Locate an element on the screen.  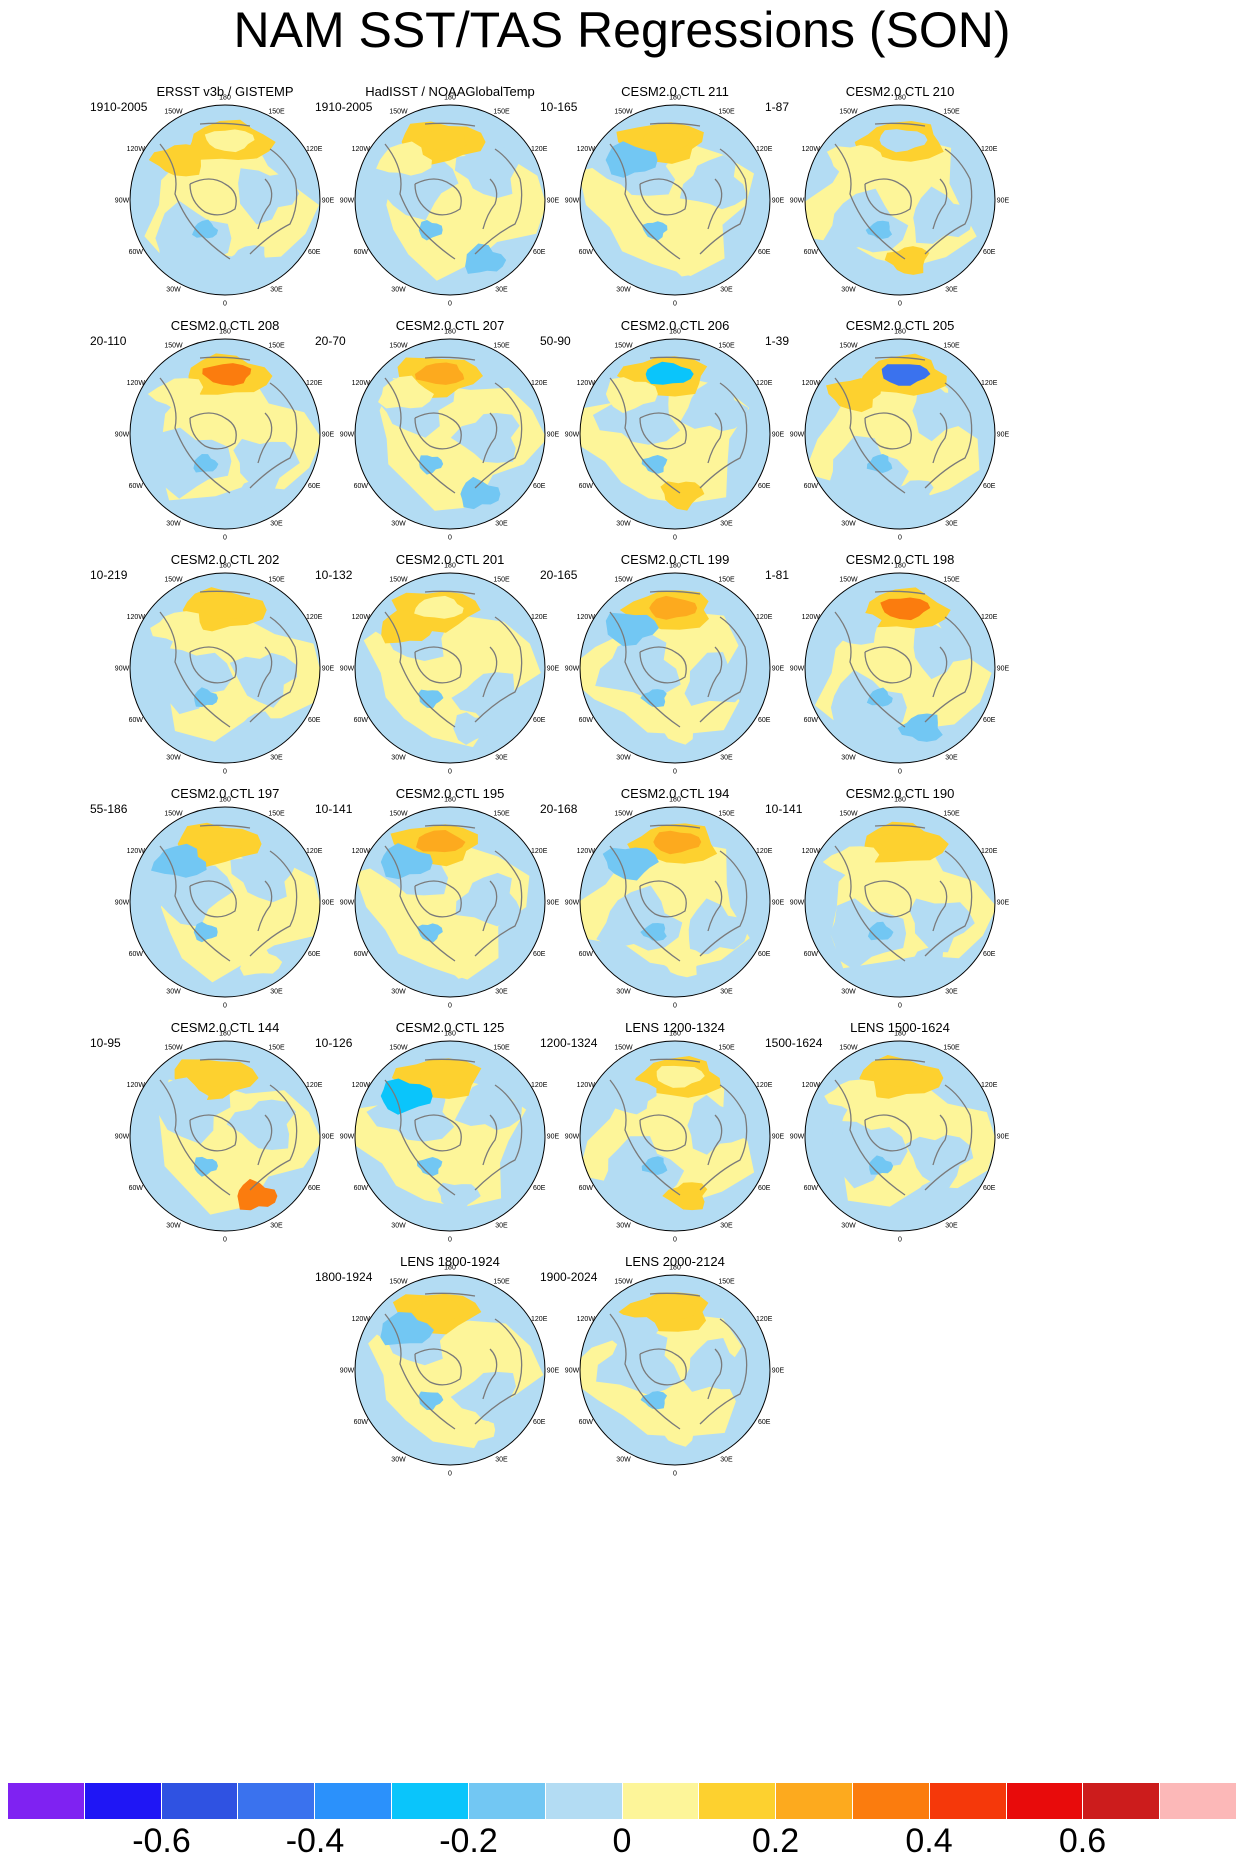
panel-years: 1-39 is located at coordinates (777, 341).